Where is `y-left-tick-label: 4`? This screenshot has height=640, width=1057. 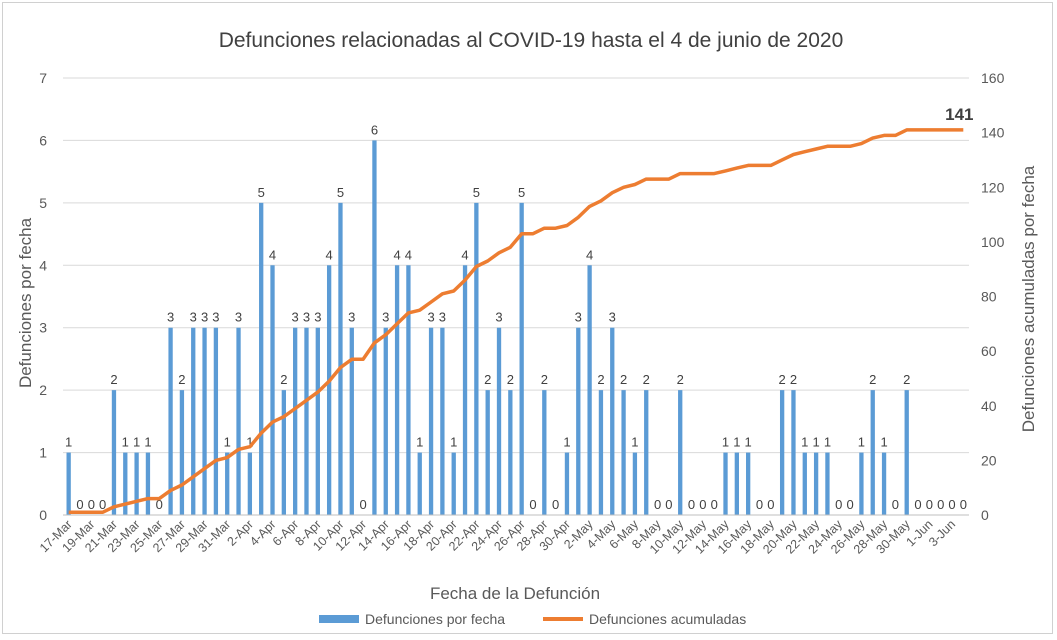 y-left-tick-label: 4 is located at coordinates (43, 265).